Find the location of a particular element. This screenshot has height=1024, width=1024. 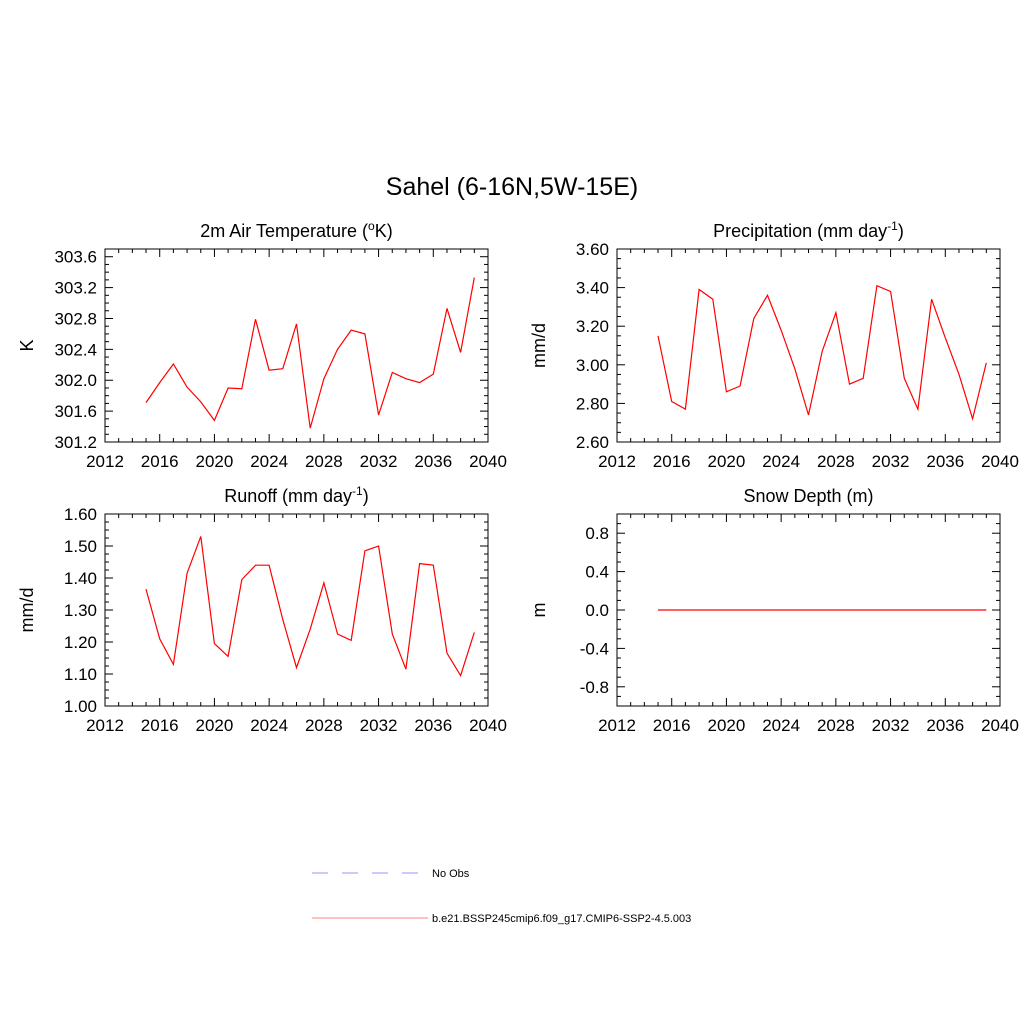

temperature-x-tick-label: 2020 is located at coordinates (215, 461).